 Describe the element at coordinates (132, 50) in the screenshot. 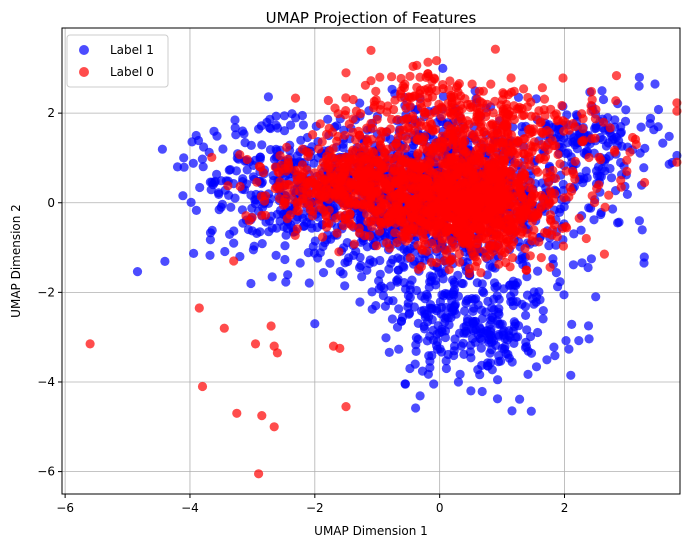

I see `legend-entry-label-1: Label 1` at that location.